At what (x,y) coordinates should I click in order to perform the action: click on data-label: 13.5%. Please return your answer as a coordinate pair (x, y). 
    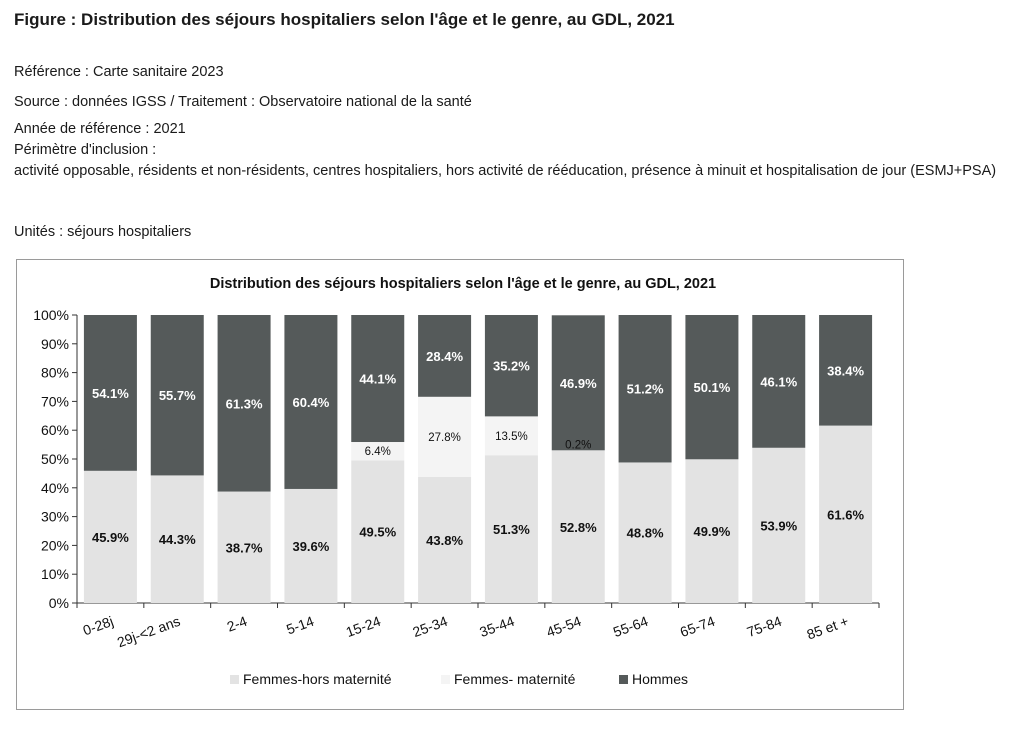
    Looking at the image, I should click on (511, 437).